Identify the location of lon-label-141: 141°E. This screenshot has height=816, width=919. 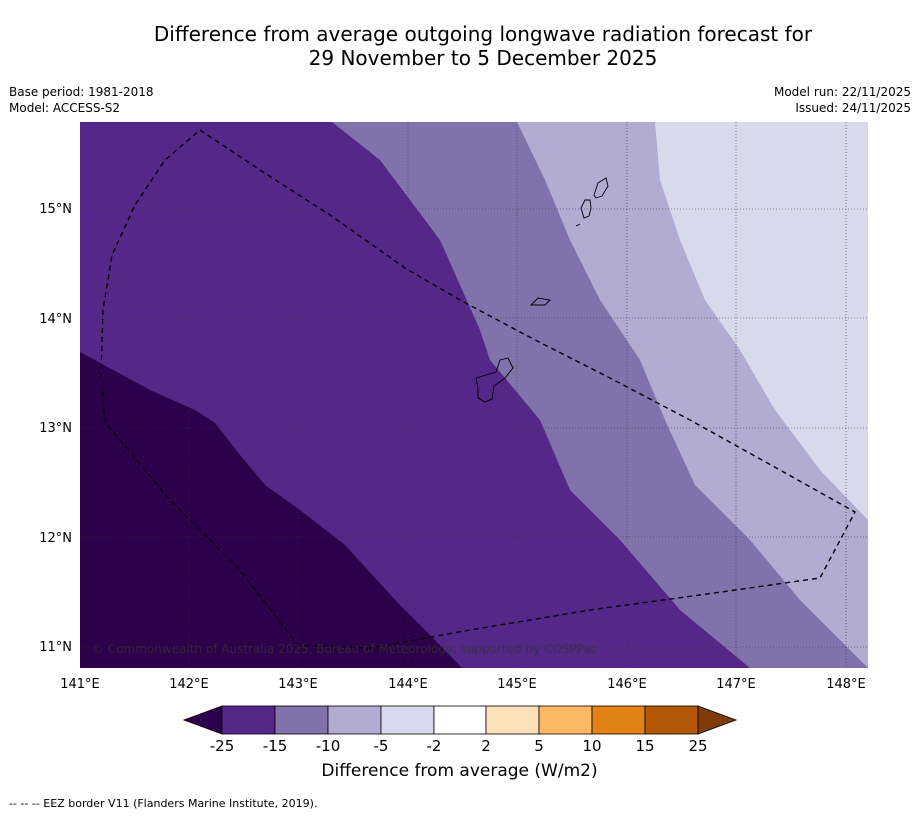
(80, 684).